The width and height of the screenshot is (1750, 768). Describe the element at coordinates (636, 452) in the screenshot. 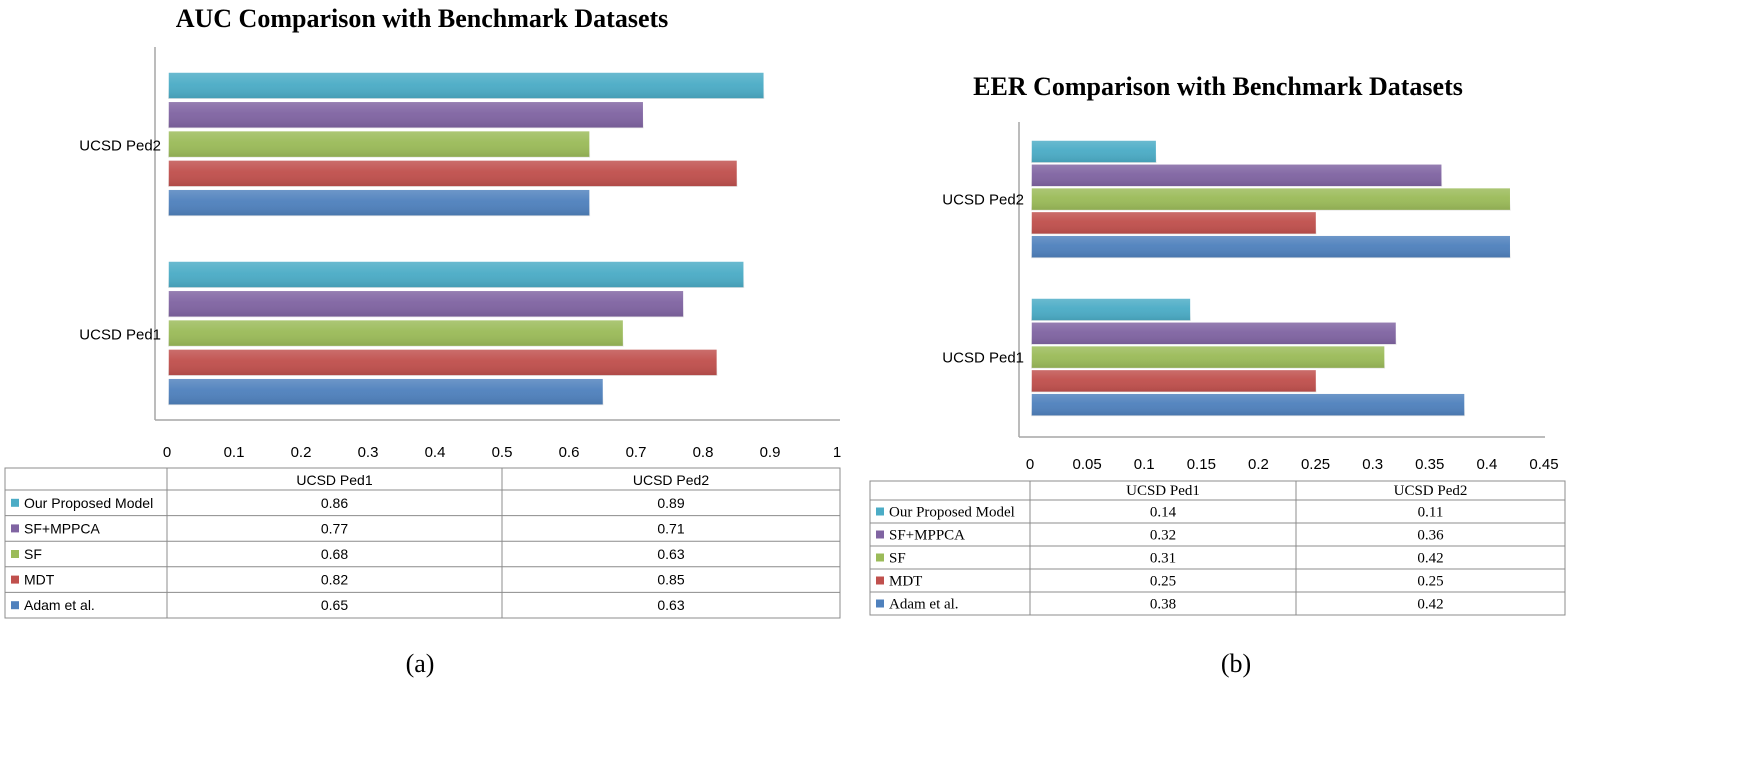

I see `x-tick-label: 0.7` at that location.